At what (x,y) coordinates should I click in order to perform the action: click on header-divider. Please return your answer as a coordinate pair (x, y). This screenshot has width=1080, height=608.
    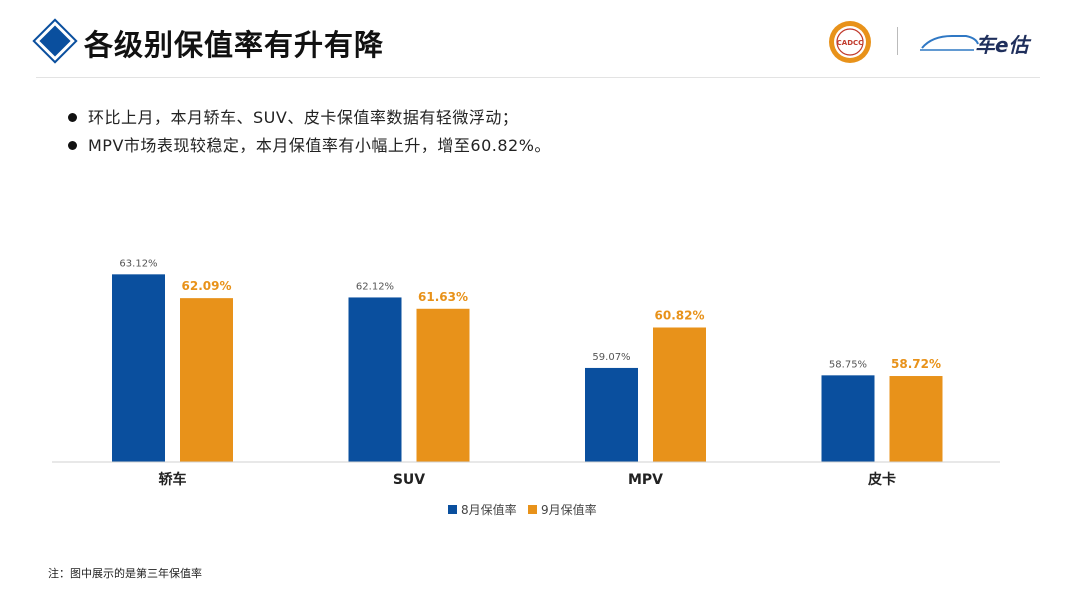
    Looking at the image, I should click on (538, 77).